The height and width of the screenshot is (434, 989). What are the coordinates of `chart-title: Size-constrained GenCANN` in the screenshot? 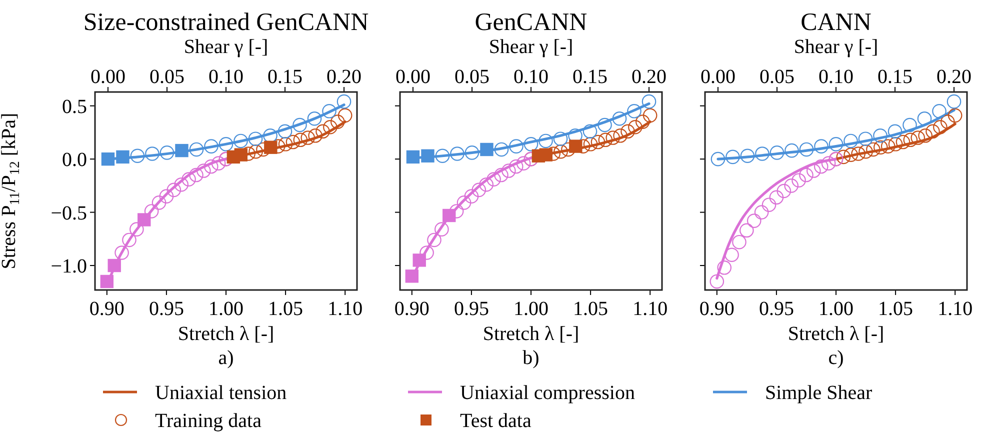 It's located at (226, 22).